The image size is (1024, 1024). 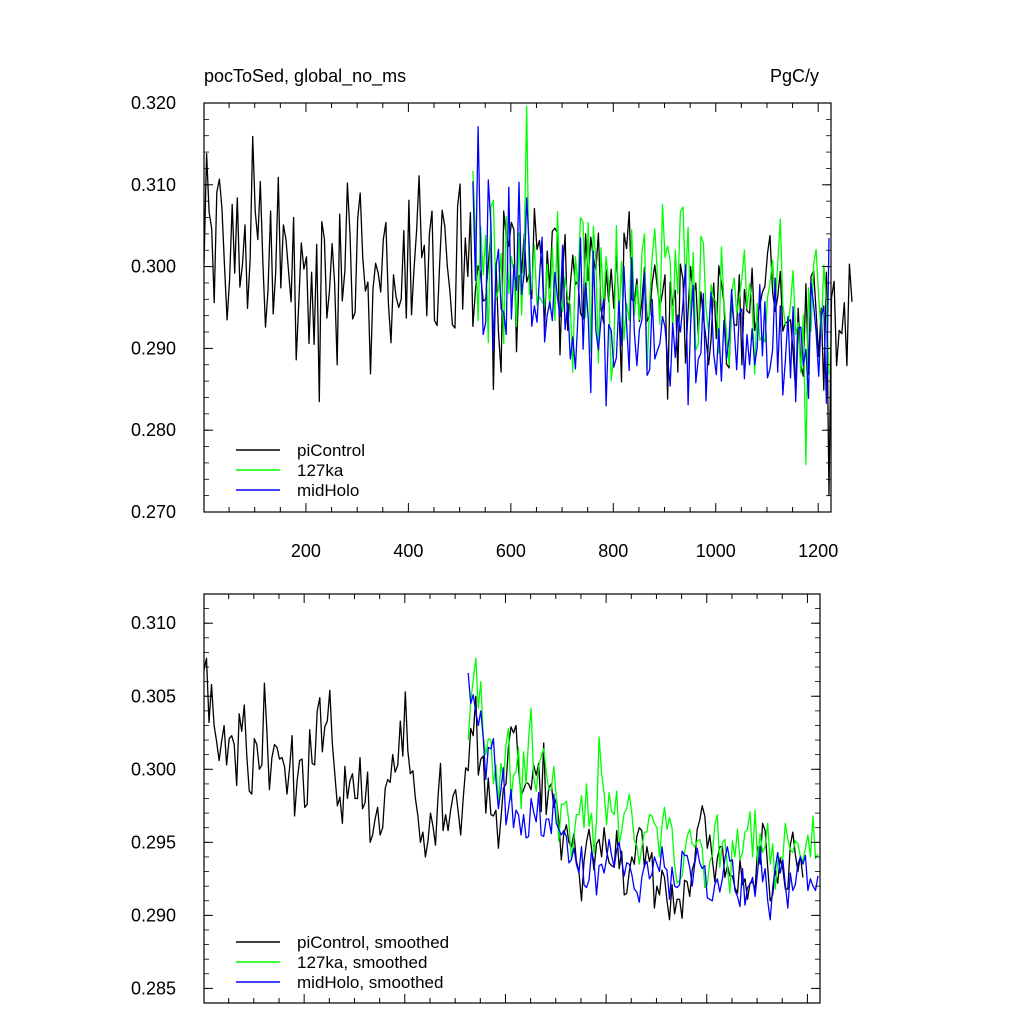 What do you see at coordinates (320, 470) in the screenshot?
I see `top-legend-label-1: 127ka` at bounding box center [320, 470].